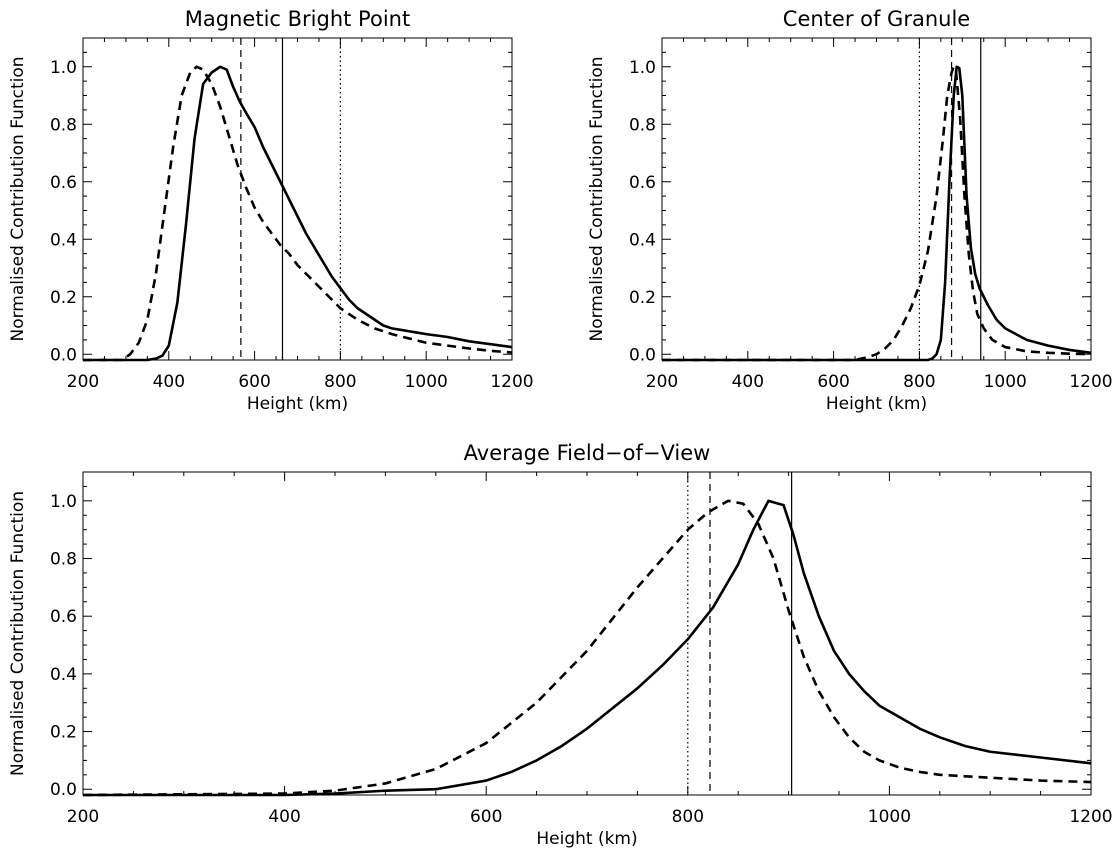 The height and width of the screenshot is (856, 1120). I want to click on chart-title: Magnetic Bright Point, so click(297, 19).